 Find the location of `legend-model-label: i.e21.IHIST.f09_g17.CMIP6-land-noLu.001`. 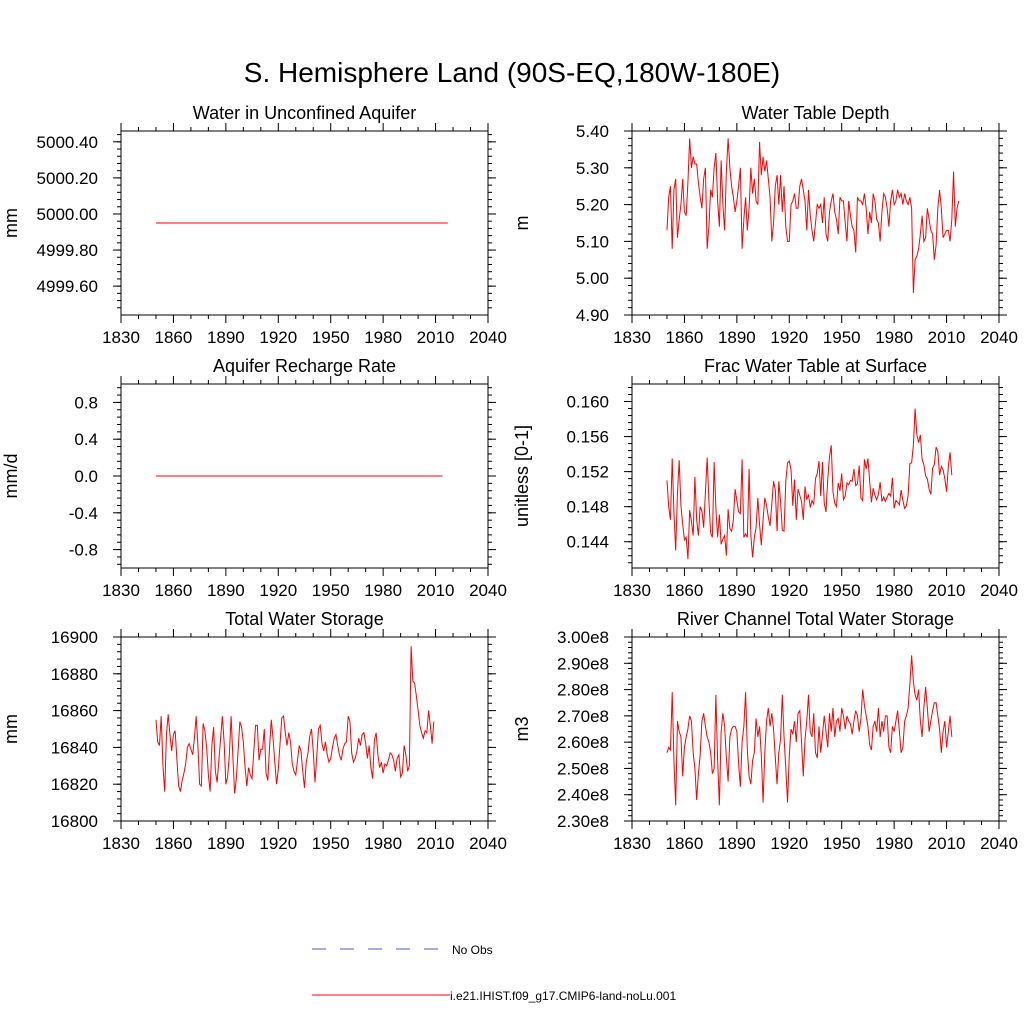

legend-model-label: i.e21.IHIST.f09_g17.CMIP6-land-noLu.001 is located at coordinates (563, 996).